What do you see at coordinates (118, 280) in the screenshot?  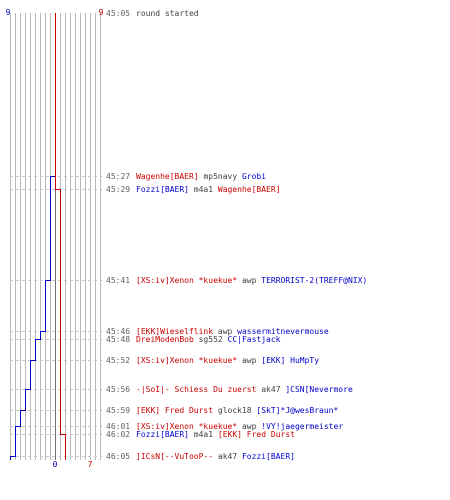 I see `event-time: 45:41` at bounding box center [118, 280].